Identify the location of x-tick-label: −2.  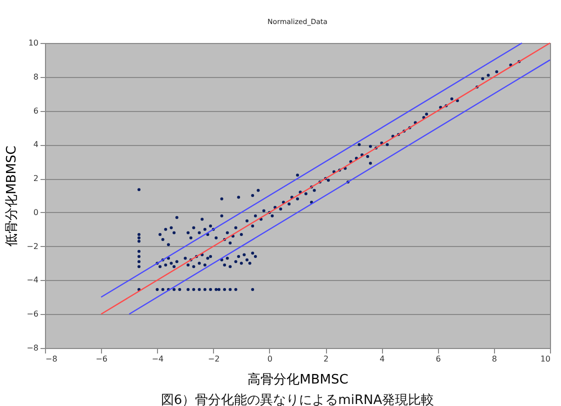
(214, 359).